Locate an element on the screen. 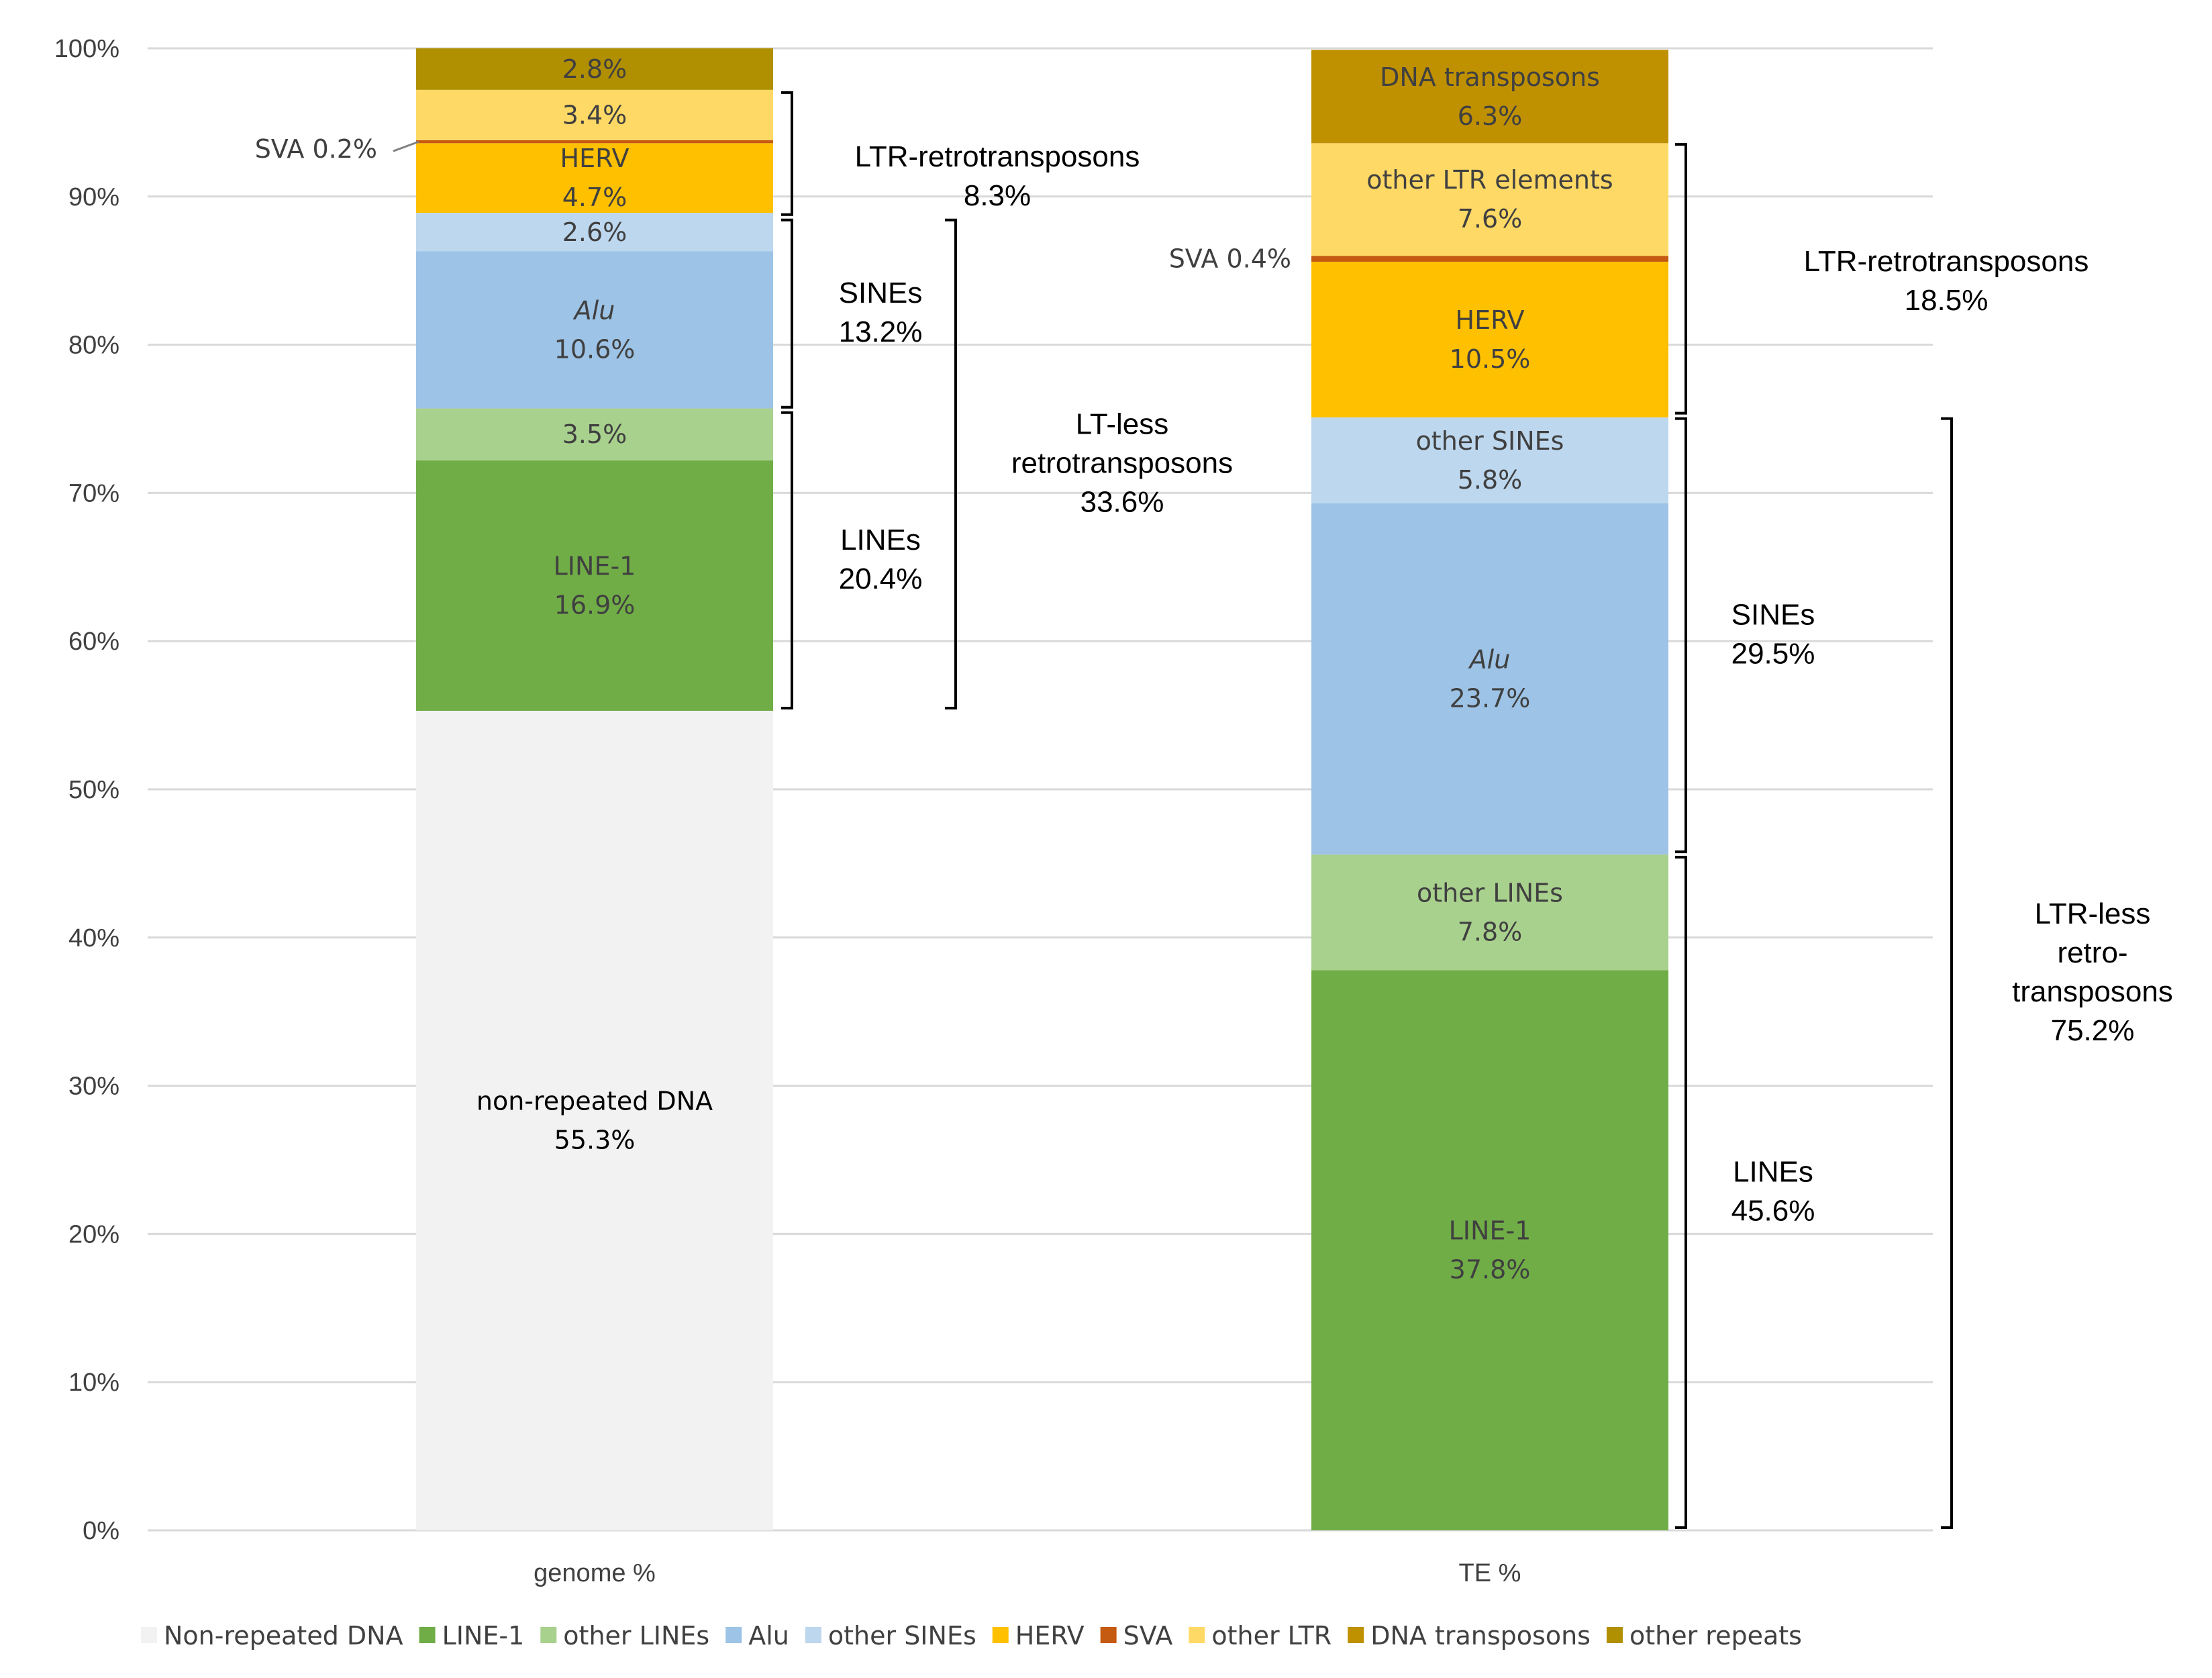  bar-segment-dna-transposons is located at coordinates (1489, 97).